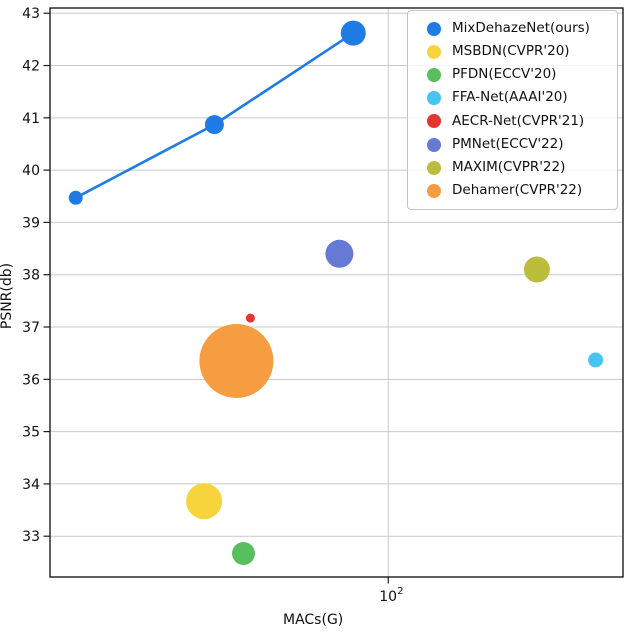  Describe the element at coordinates (509, 166) in the screenshot. I see `legend-label: MAXIM(CVPR'22)` at that location.